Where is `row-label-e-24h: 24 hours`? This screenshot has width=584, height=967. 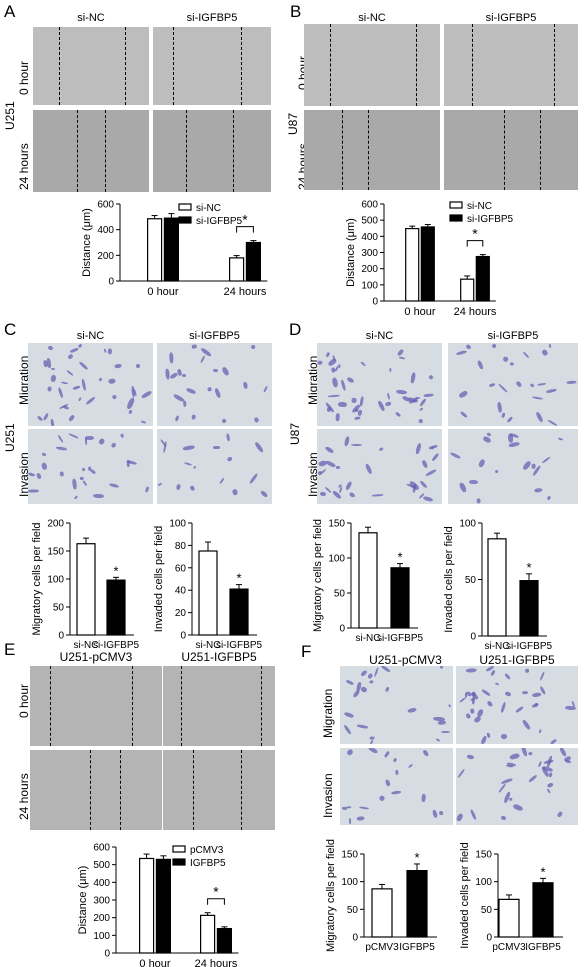
row-label-e-24h: 24 hours is located at coordinates (24, 796).